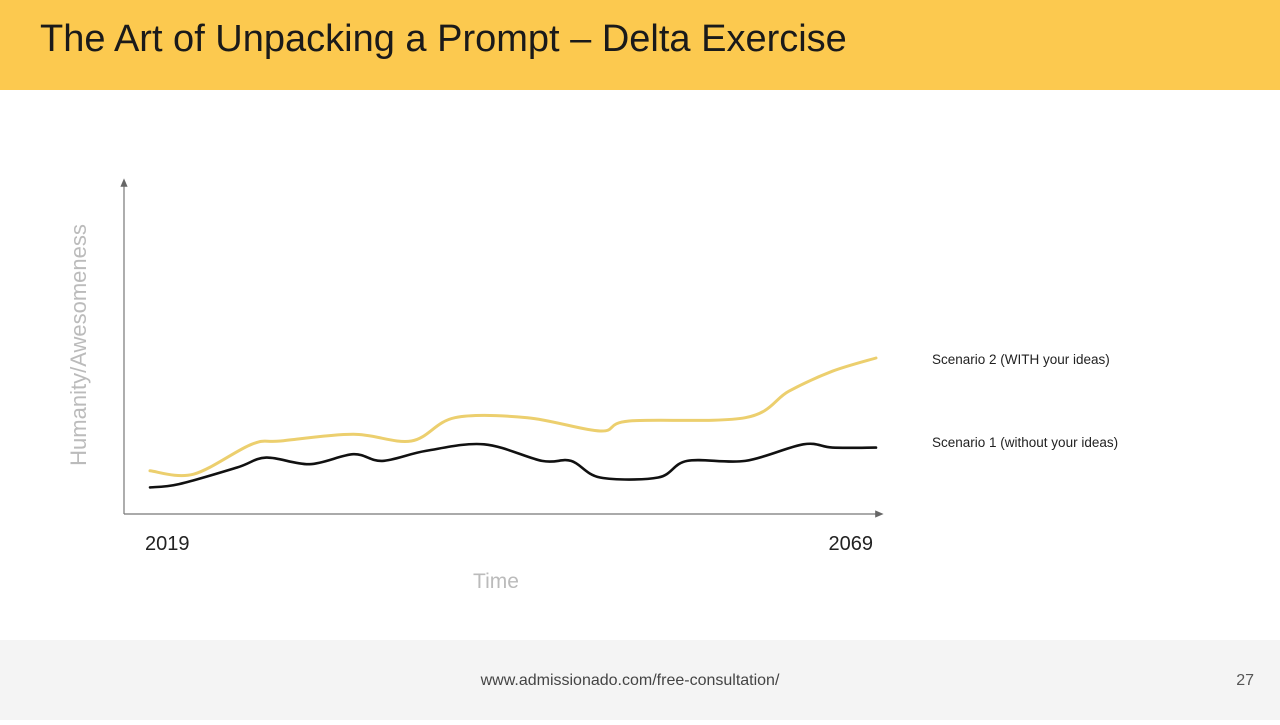  I want to click on page-number: 27, so click(1245, 680).